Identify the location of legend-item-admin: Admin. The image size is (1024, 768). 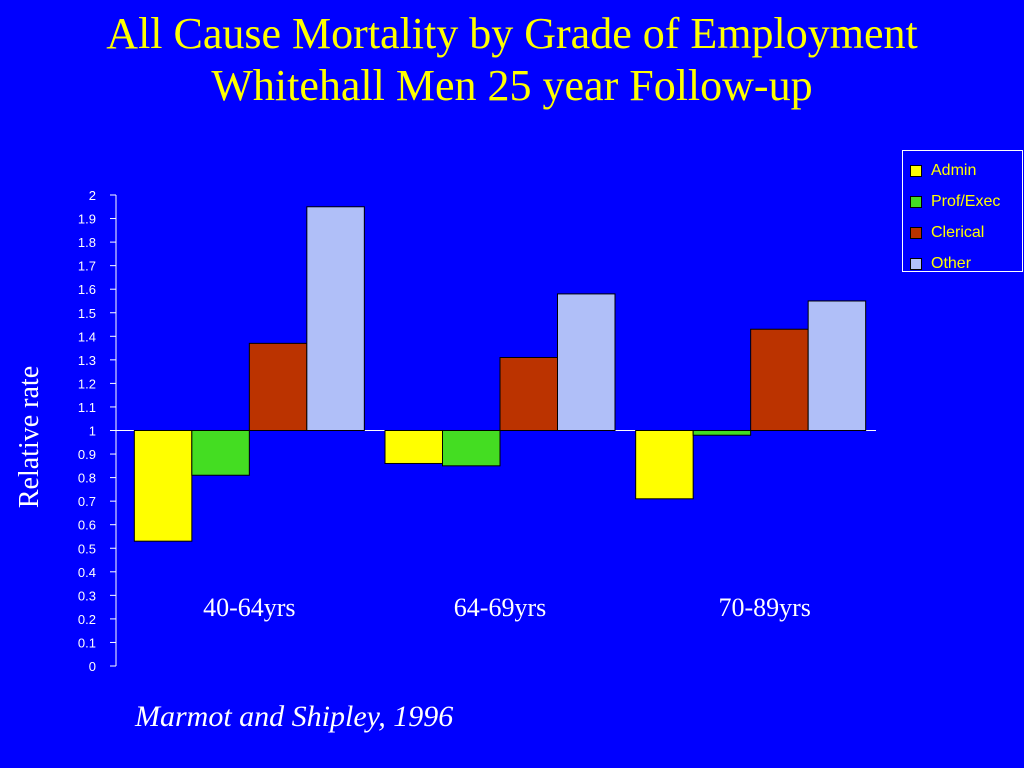
(962, 170).